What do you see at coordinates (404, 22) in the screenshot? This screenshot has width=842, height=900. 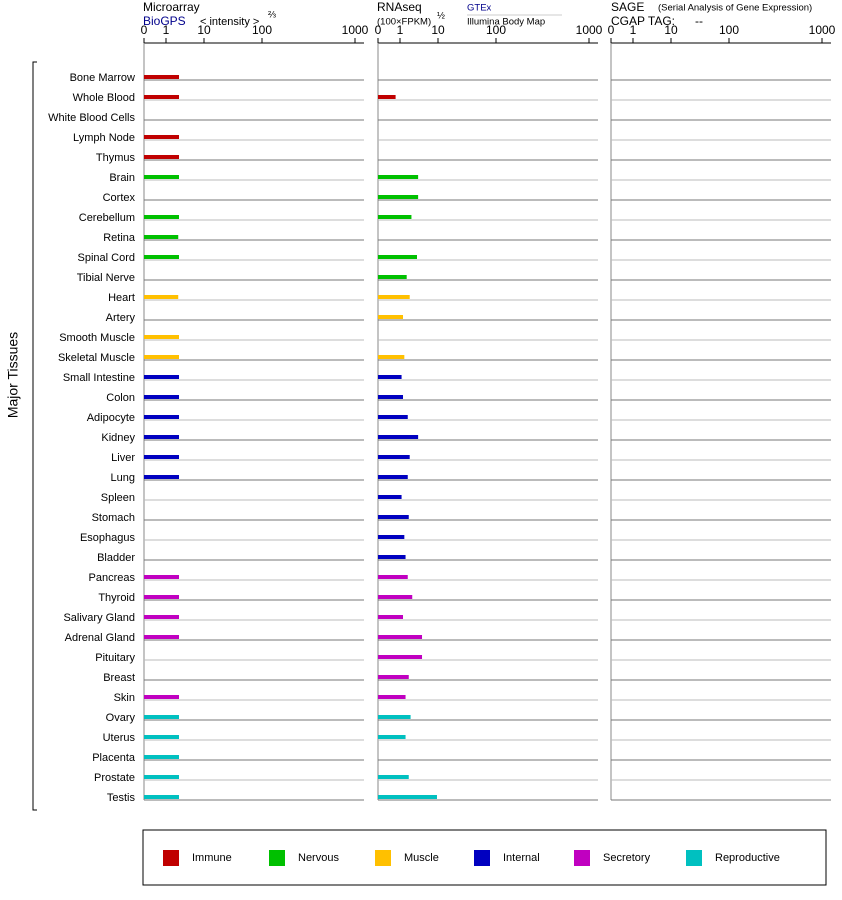 I see `panel-unit: (100×FPKM)` at bounding box center [404, 22].